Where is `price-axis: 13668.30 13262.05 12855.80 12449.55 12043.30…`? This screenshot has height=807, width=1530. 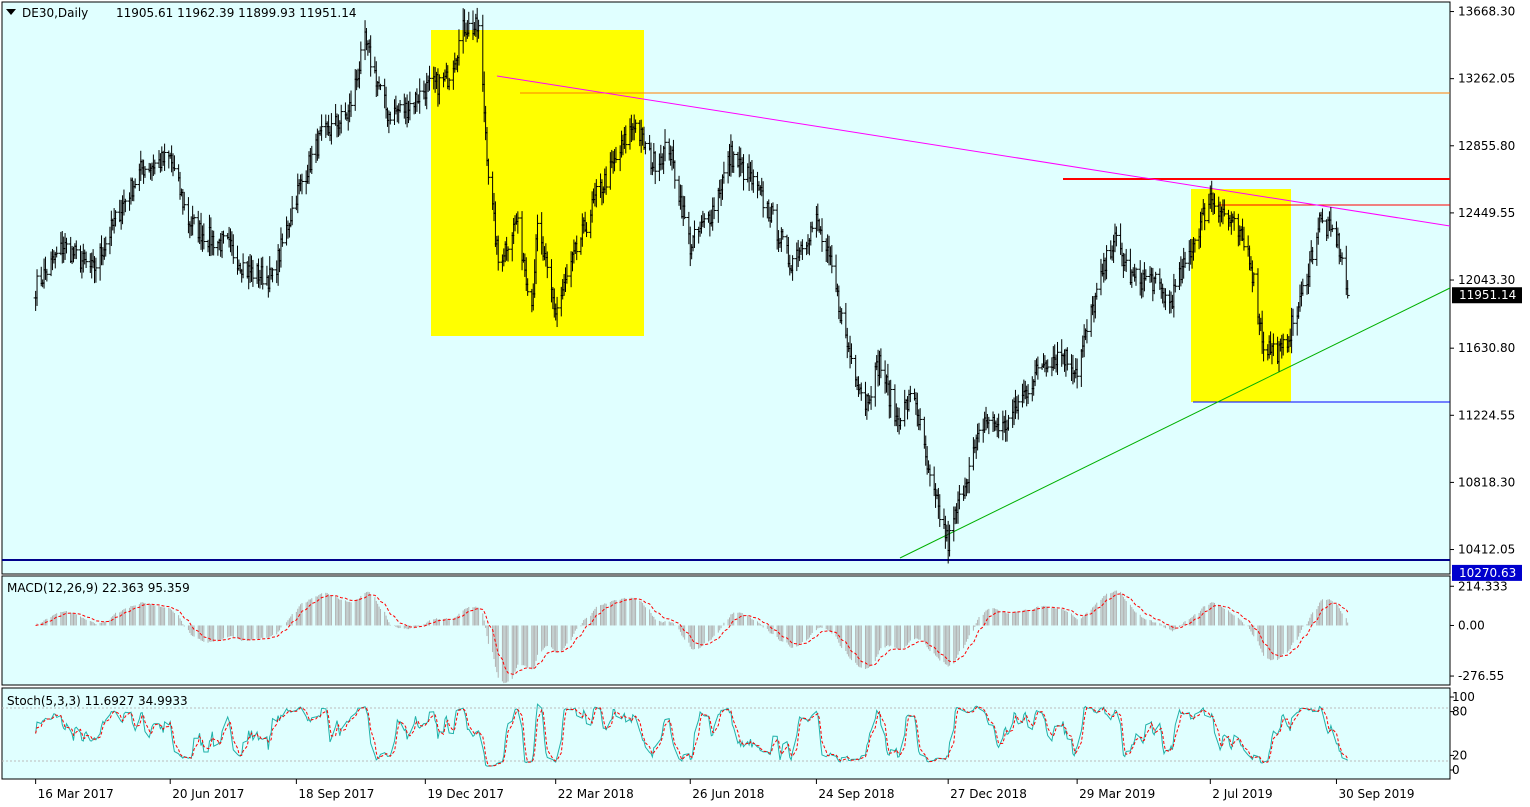 price-axis: 13668.30 13262.05 12855.80 12449.55 12043.30… is located at coordinates (1482, 281).